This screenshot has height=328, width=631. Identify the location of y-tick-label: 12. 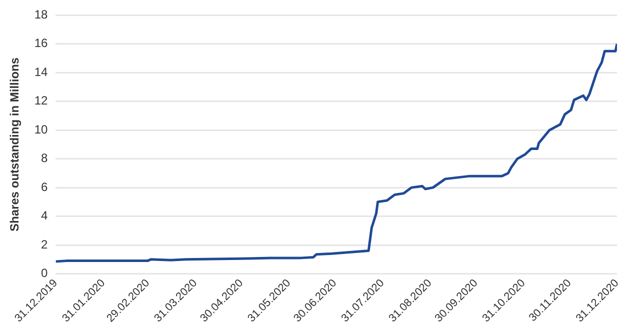
(41, 101).